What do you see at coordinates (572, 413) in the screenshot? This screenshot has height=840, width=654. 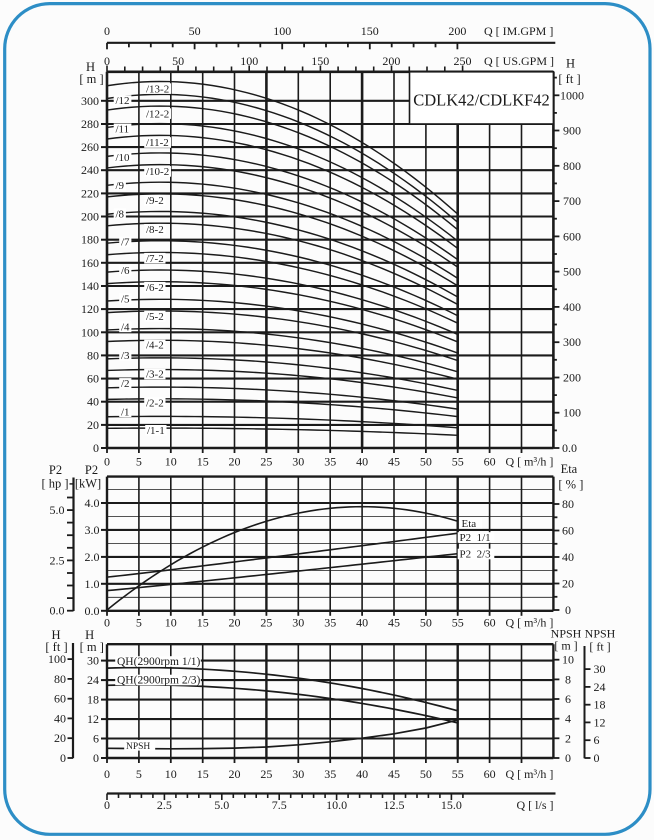 I see `svg-text: 100` at bounding box center [572, 413].